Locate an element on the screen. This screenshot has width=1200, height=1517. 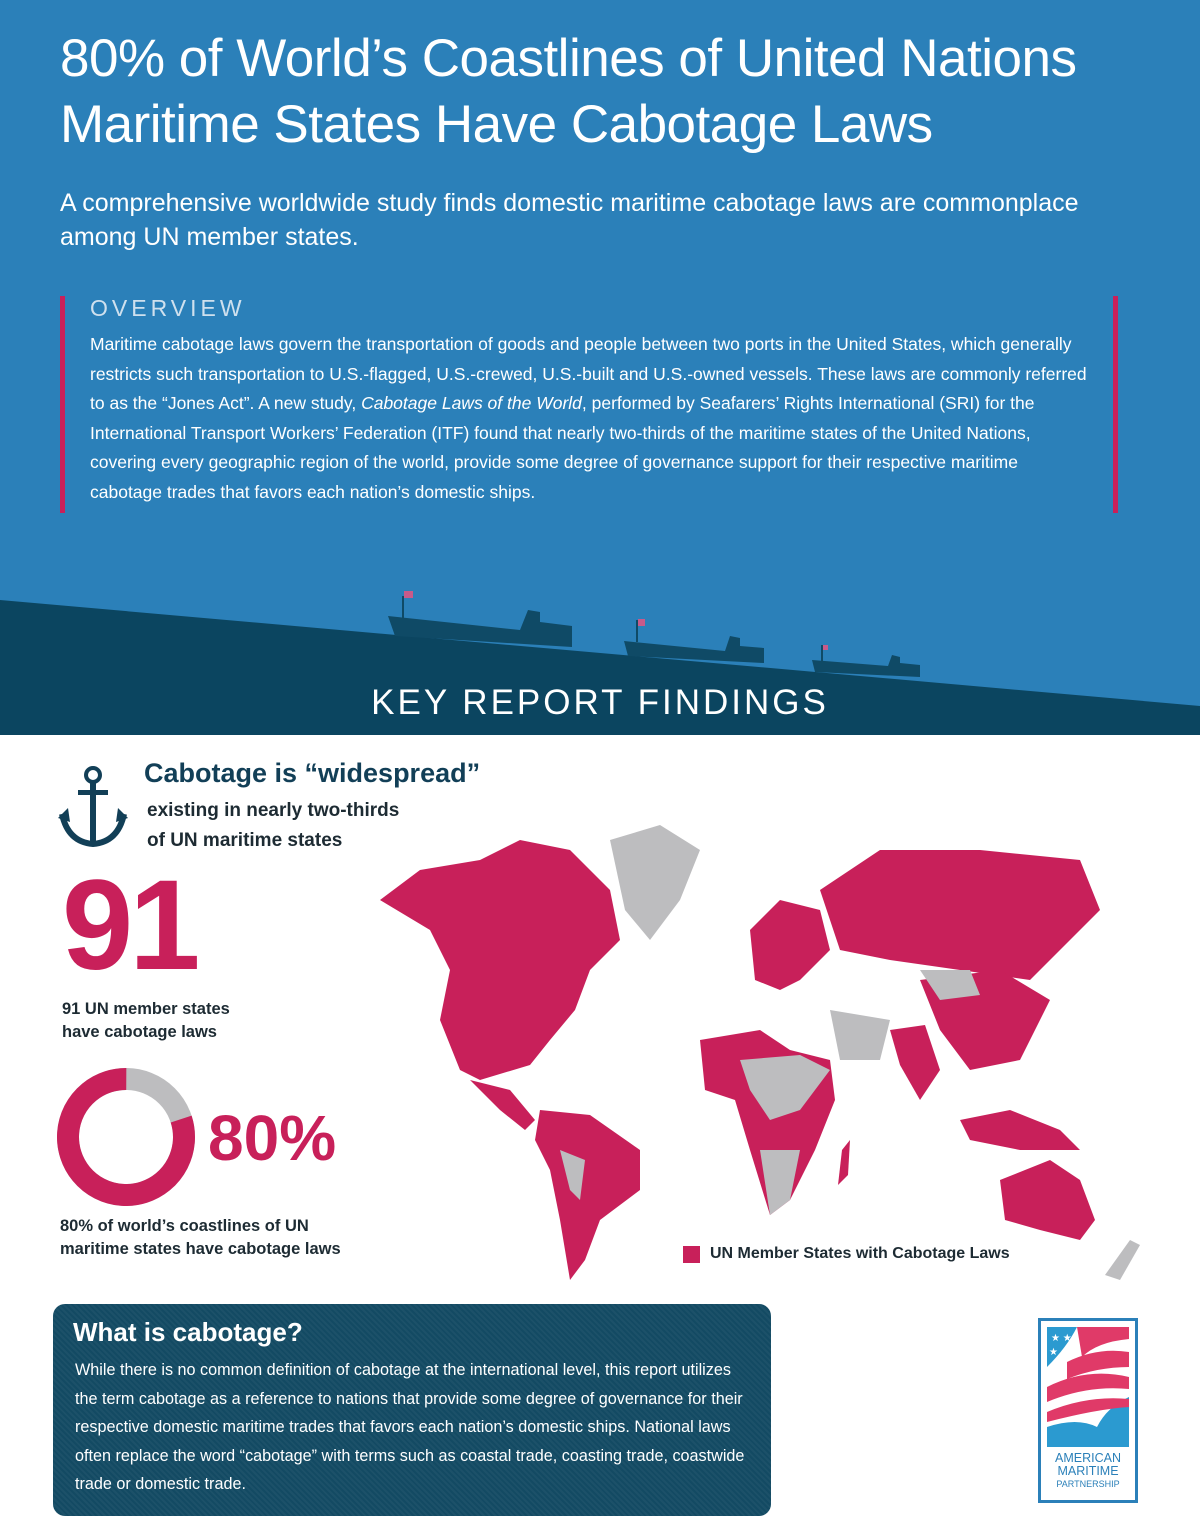
donut-value-arc is located at coordinates (126, 1137).